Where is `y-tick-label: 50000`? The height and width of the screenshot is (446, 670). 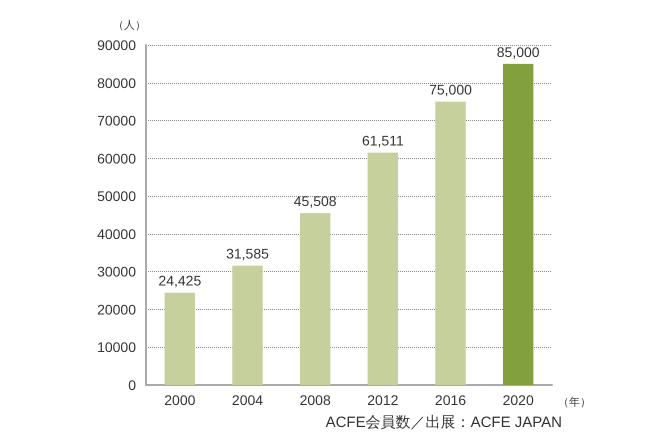
y-tick-label: 50000 is located at coordinates (116, 196).